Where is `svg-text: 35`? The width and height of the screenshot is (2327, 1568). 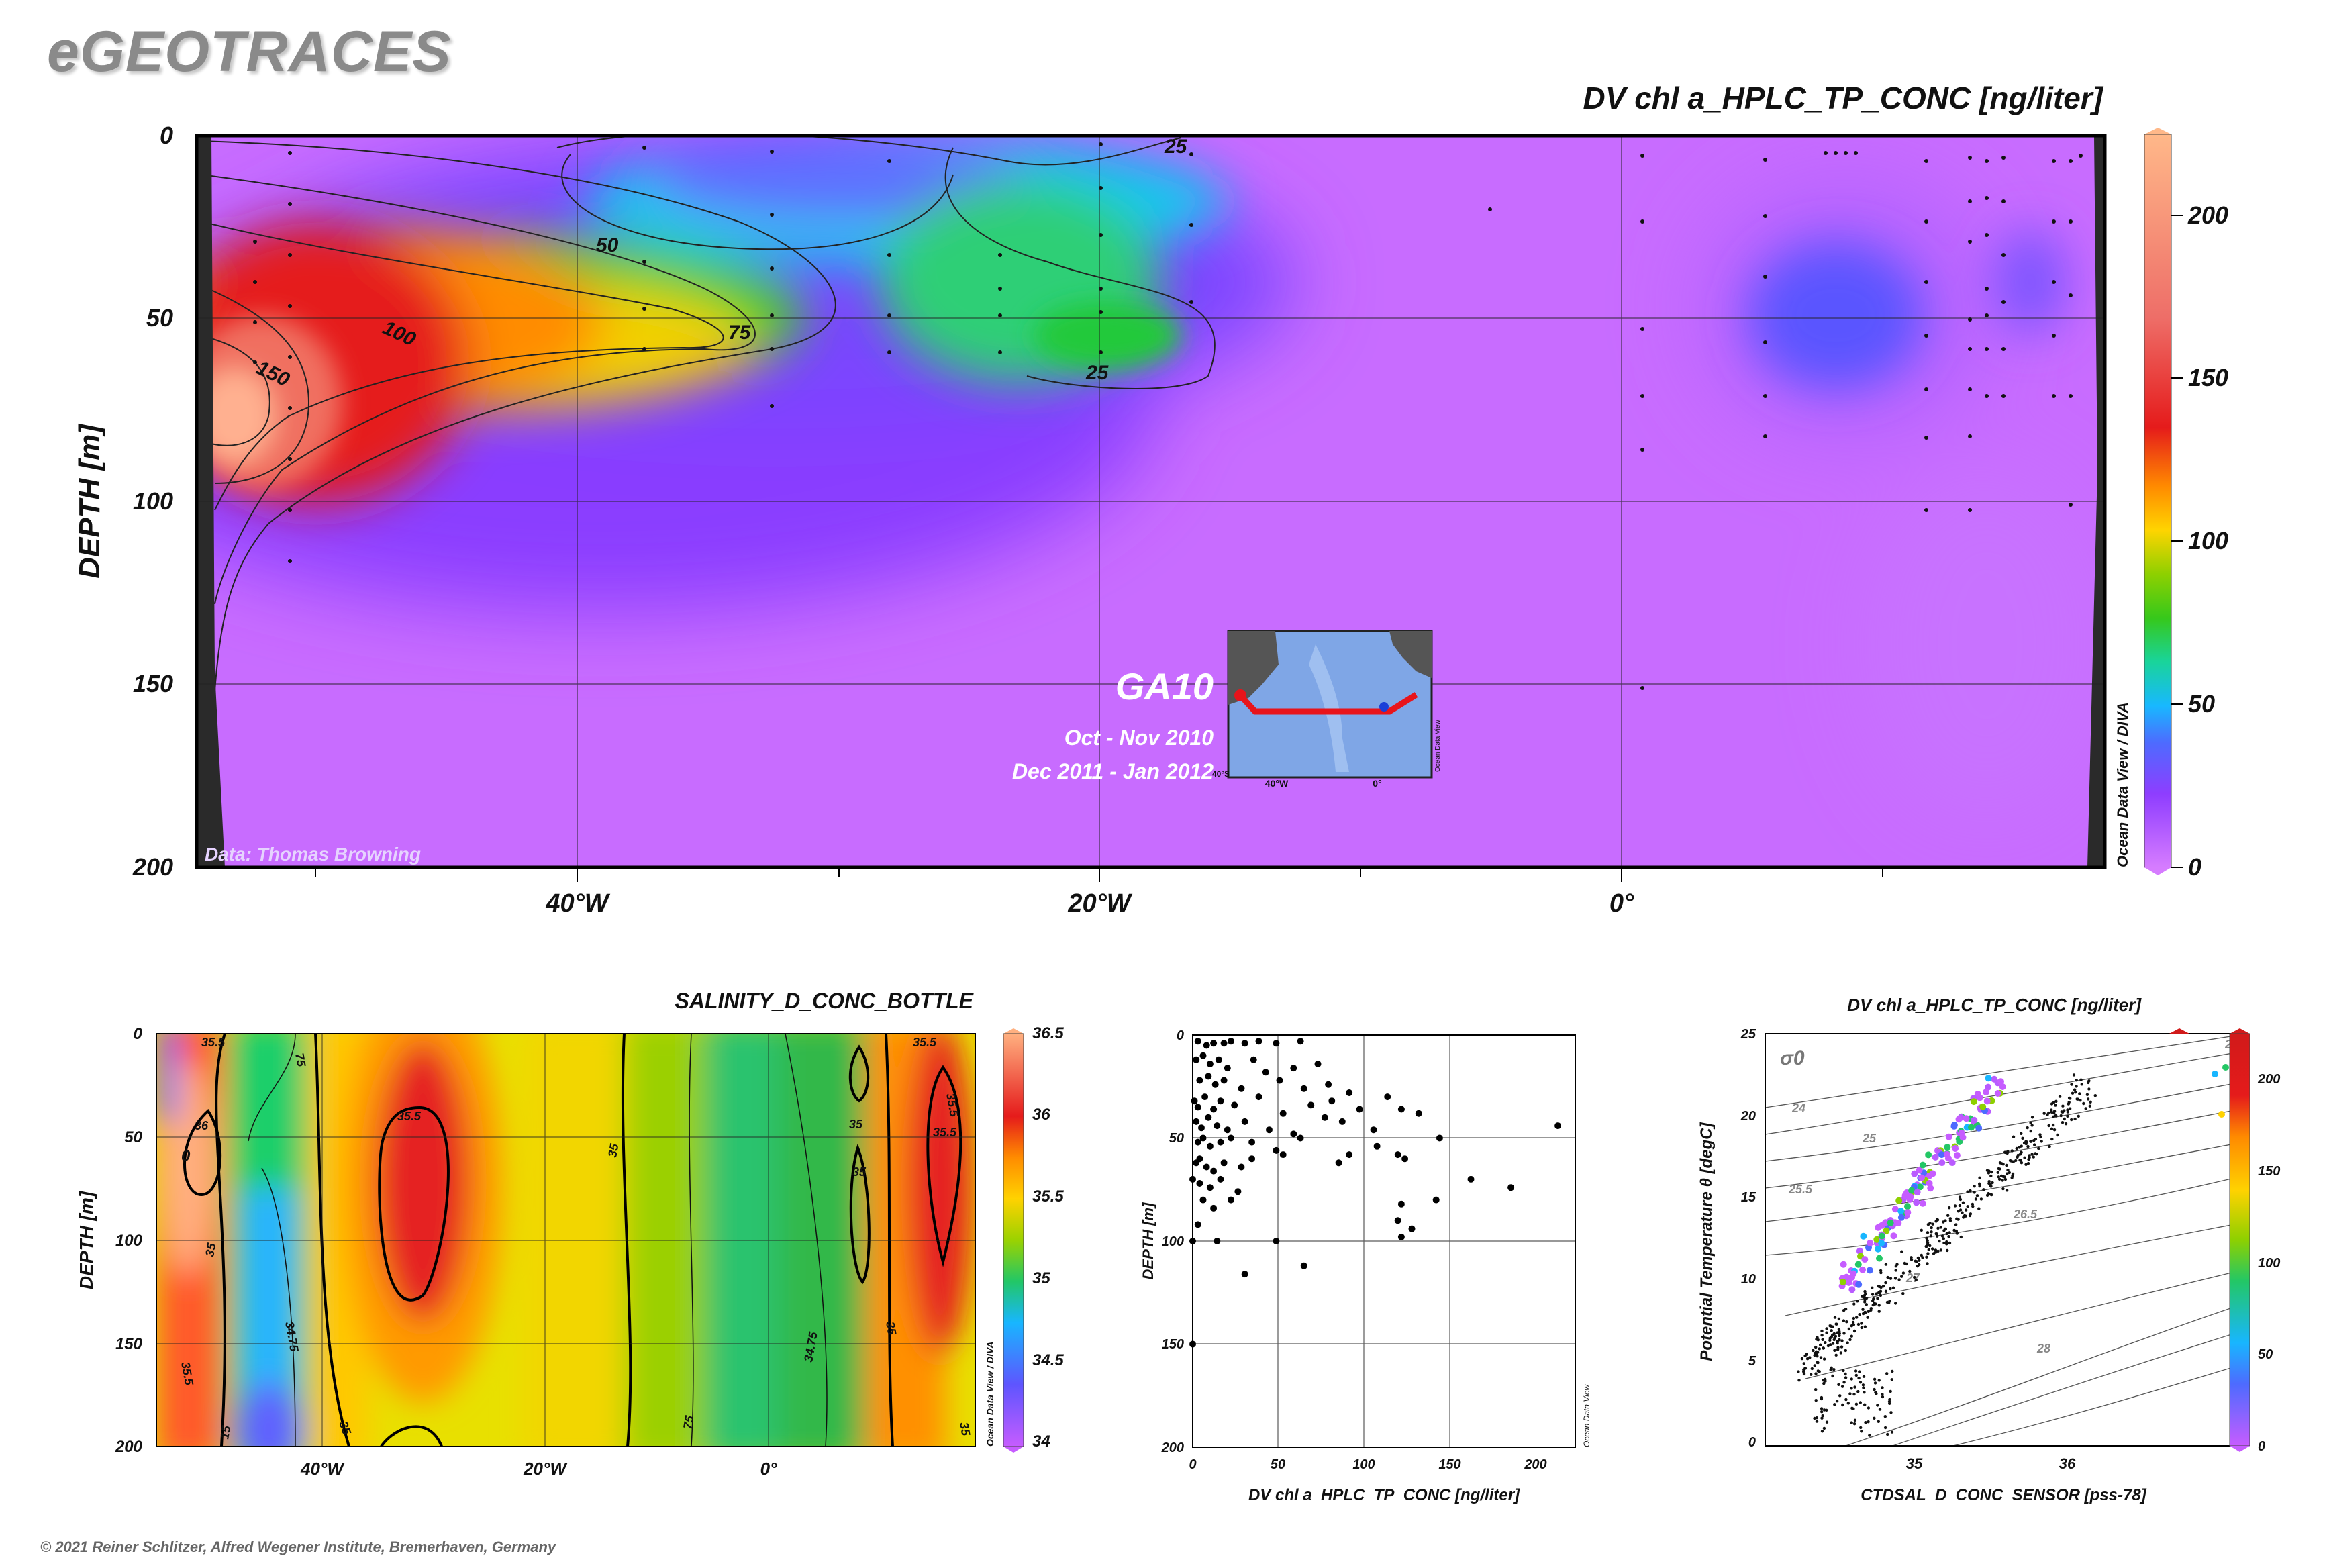 svg-text: 35 is located at coordinates (210, 1250).